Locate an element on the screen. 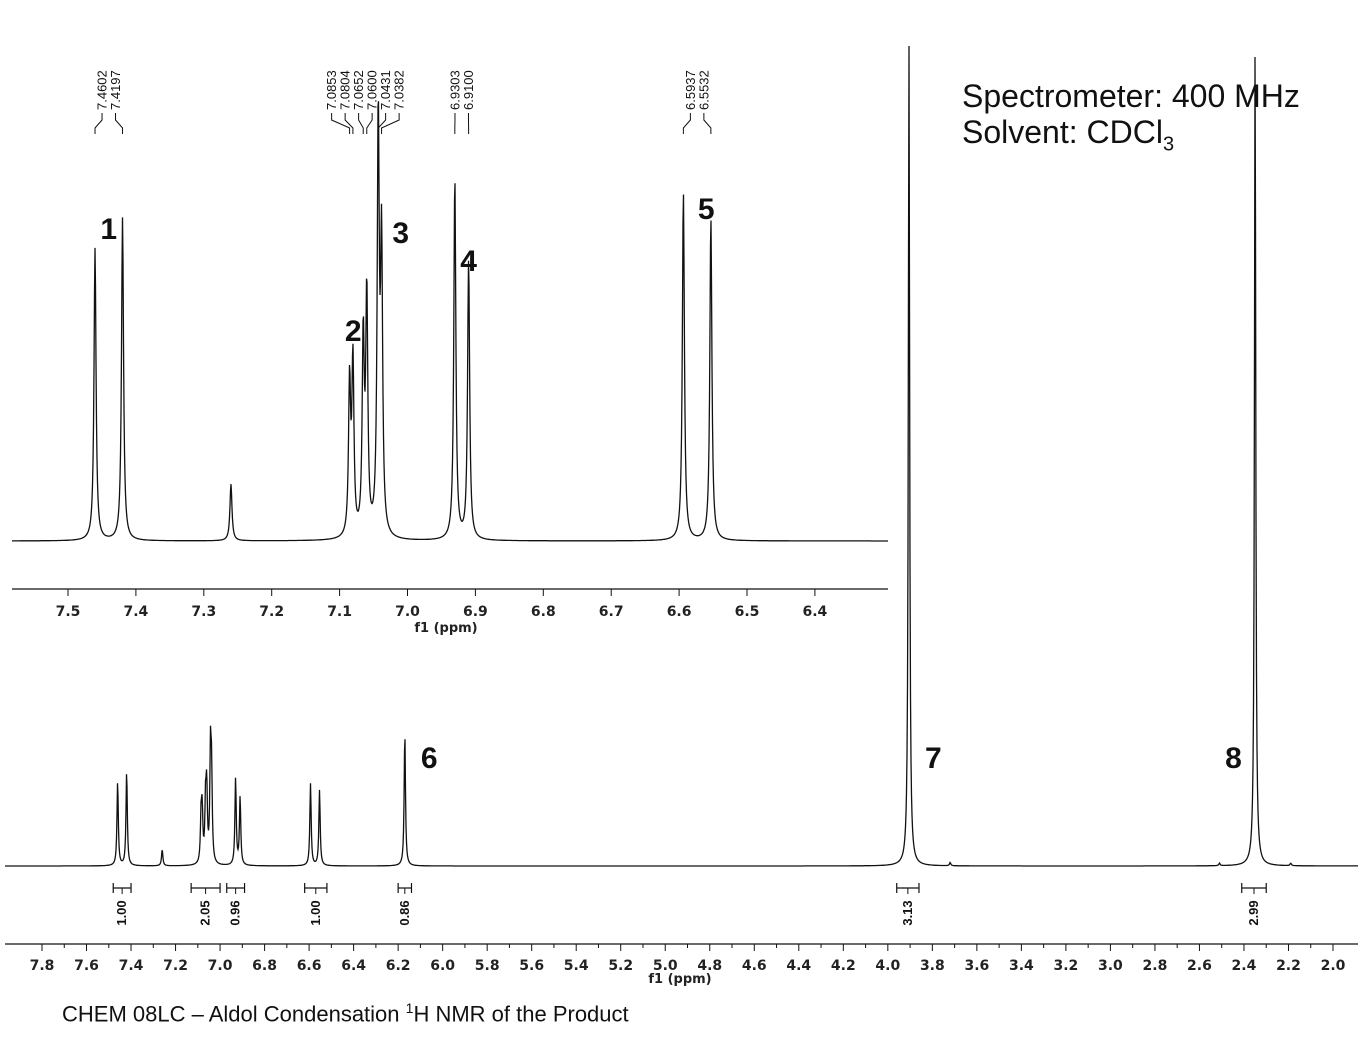  inset-x-tick-label: 7.5 is located at coordinates (68, 612).